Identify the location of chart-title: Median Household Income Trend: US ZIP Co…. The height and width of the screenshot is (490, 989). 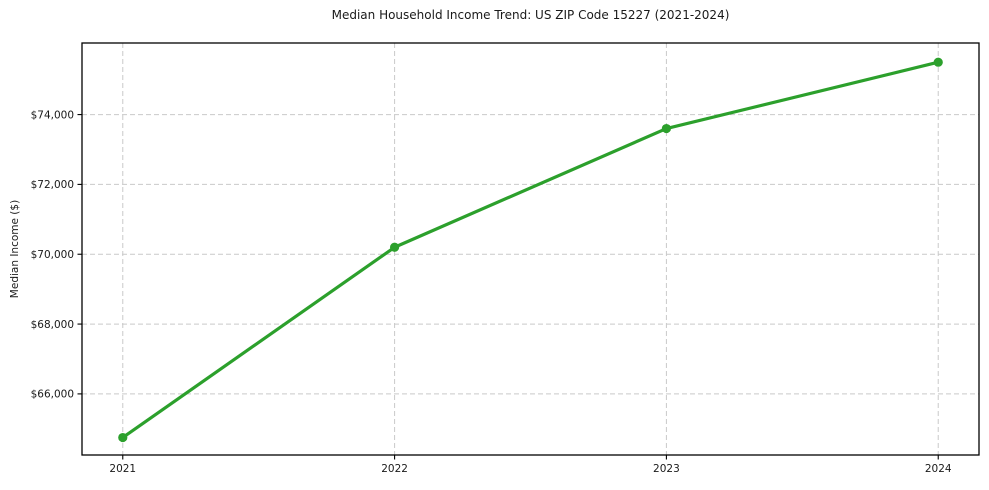
(530, 15).